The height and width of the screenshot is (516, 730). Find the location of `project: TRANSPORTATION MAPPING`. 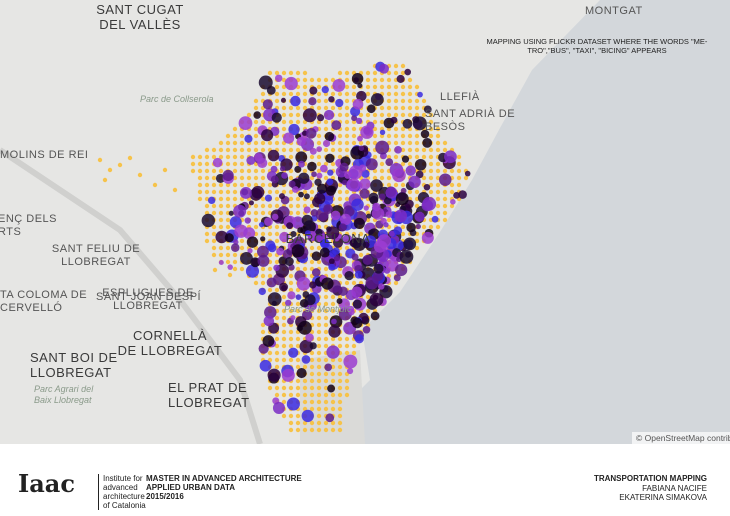

project: TRANSPORTATION MAPPING is located at coordinates (650, 478).